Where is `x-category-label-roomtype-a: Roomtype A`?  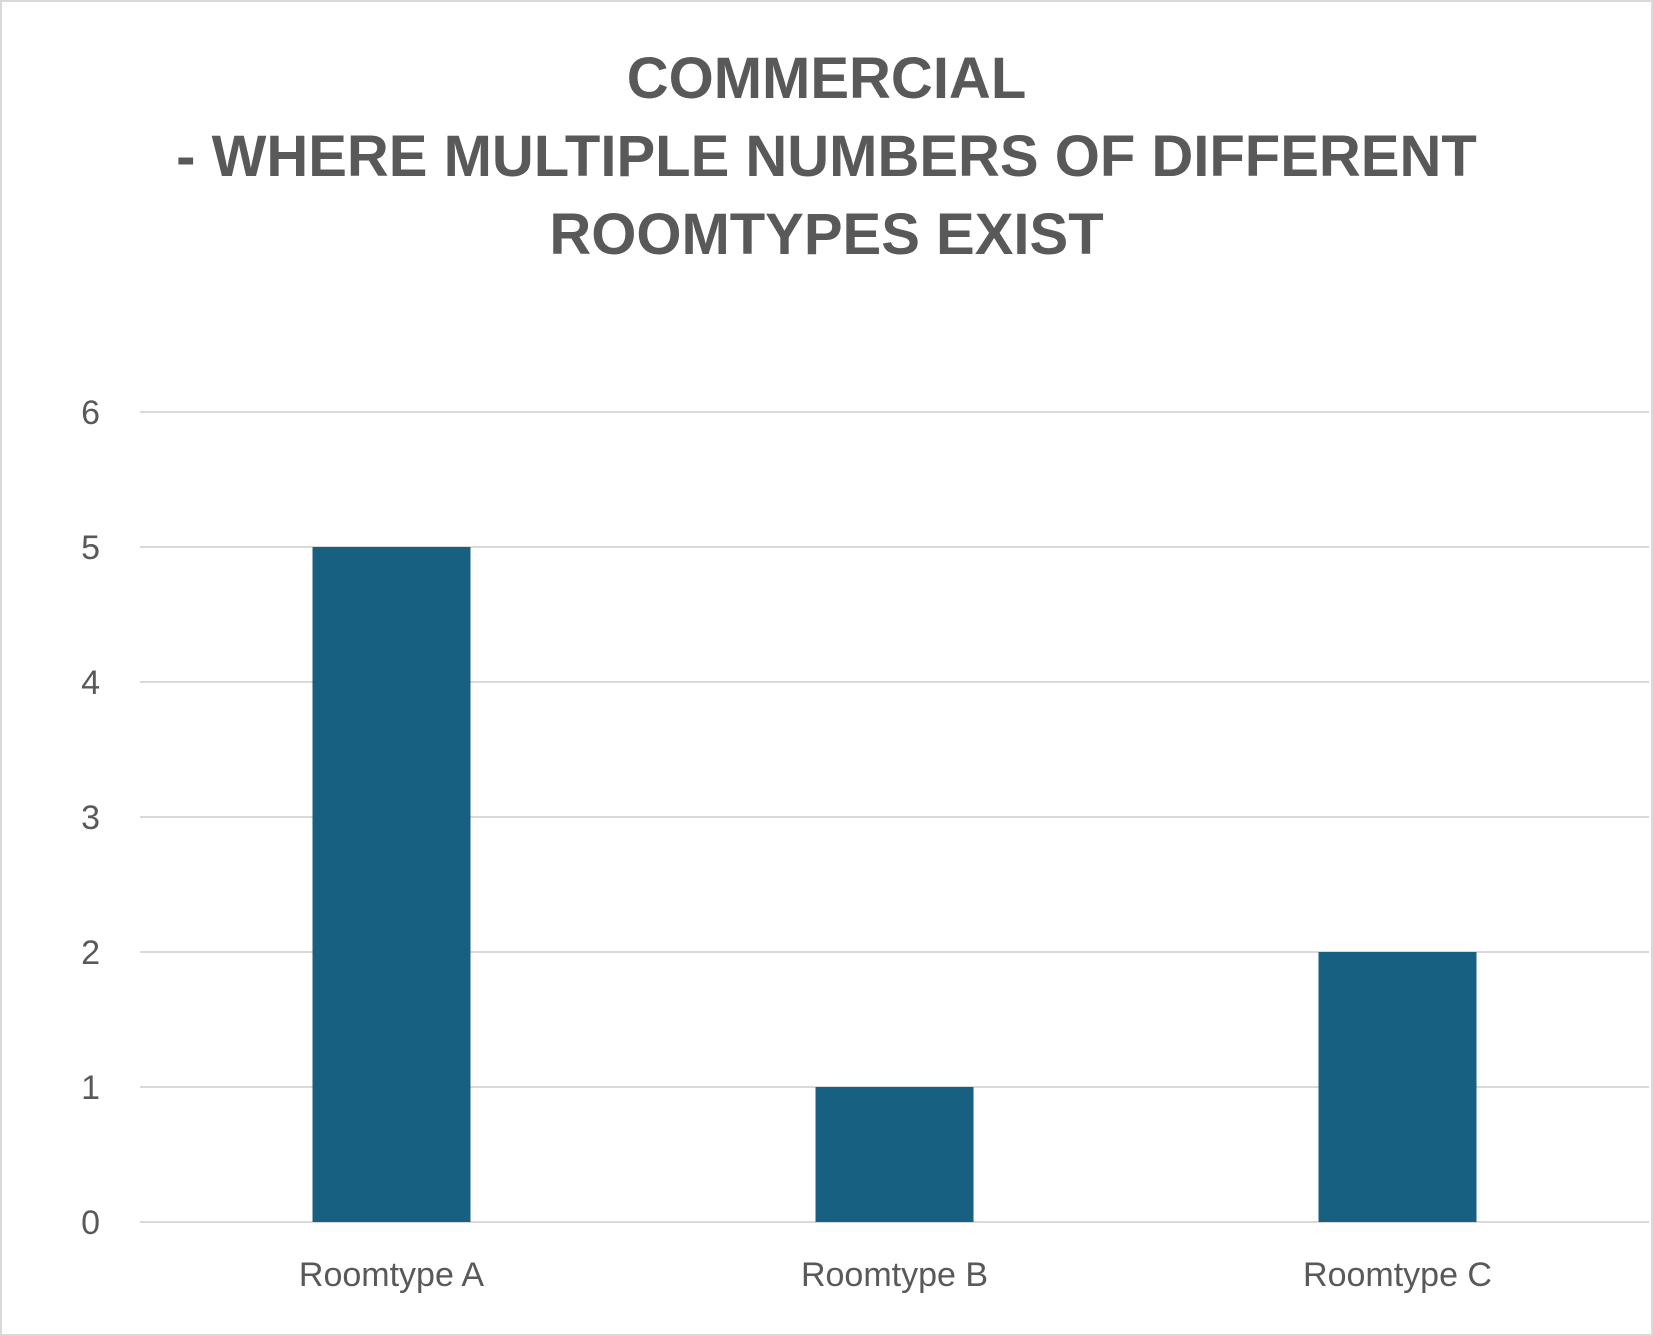
x-category-label-roomtype-a: Roomtype A is located at coordinates (392, 1275).